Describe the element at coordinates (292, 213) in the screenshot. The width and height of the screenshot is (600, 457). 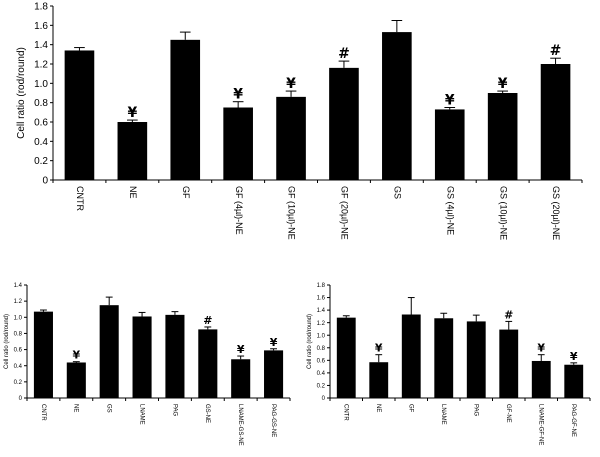
I see `category-label: GF (10µl)-NE` at that location.